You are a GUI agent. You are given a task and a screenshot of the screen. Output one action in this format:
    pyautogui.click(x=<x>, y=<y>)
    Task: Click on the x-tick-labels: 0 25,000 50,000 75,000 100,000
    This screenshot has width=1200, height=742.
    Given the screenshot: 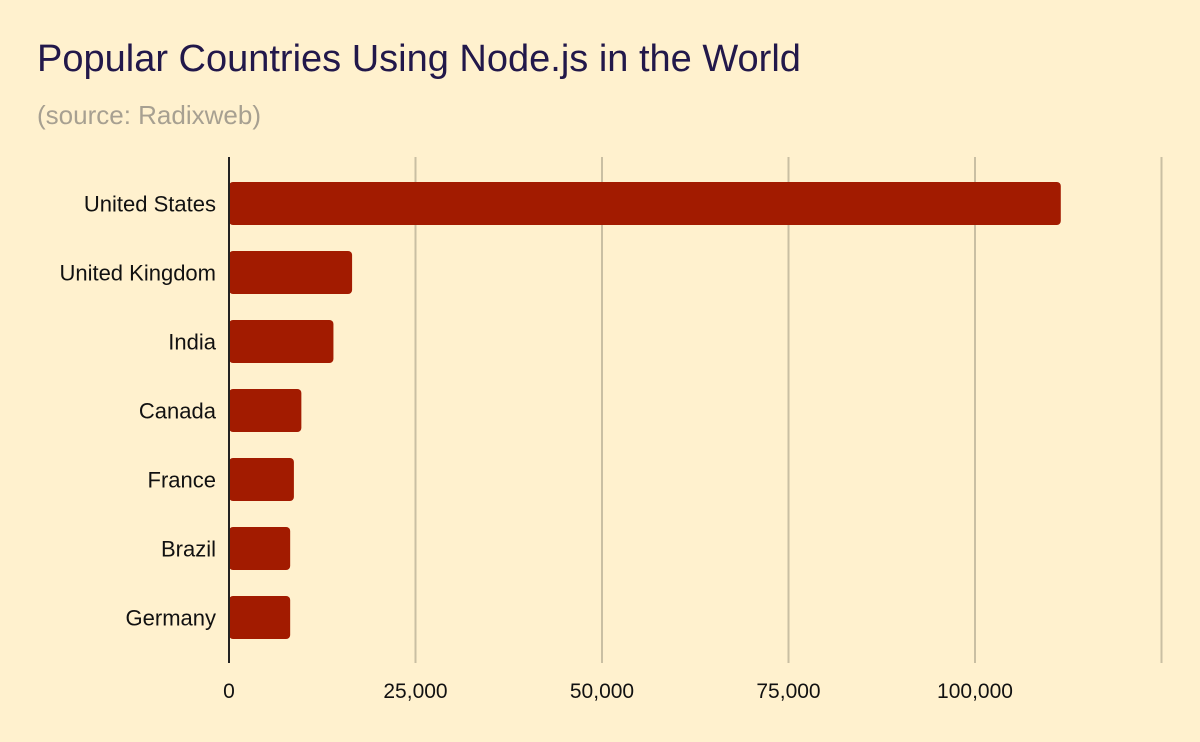 What is the action you would take?
    pyautogui.click(x=618, y=691)
    